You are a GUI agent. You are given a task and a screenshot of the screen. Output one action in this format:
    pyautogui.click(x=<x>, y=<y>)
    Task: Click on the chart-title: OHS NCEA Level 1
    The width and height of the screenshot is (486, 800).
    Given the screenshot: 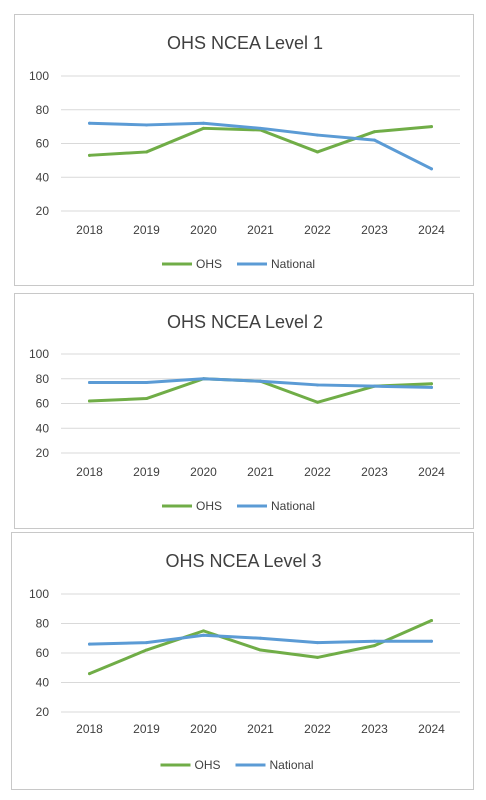 What is the action you would take?
    pyautogui.click(x=245, y=43)
    